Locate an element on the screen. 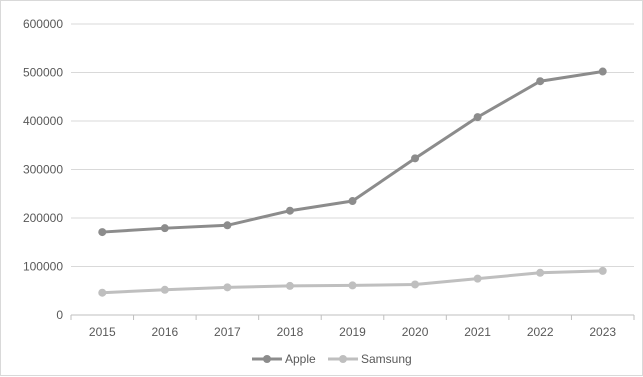  y-tick-label: 0 is located at coordinates (59, 315).